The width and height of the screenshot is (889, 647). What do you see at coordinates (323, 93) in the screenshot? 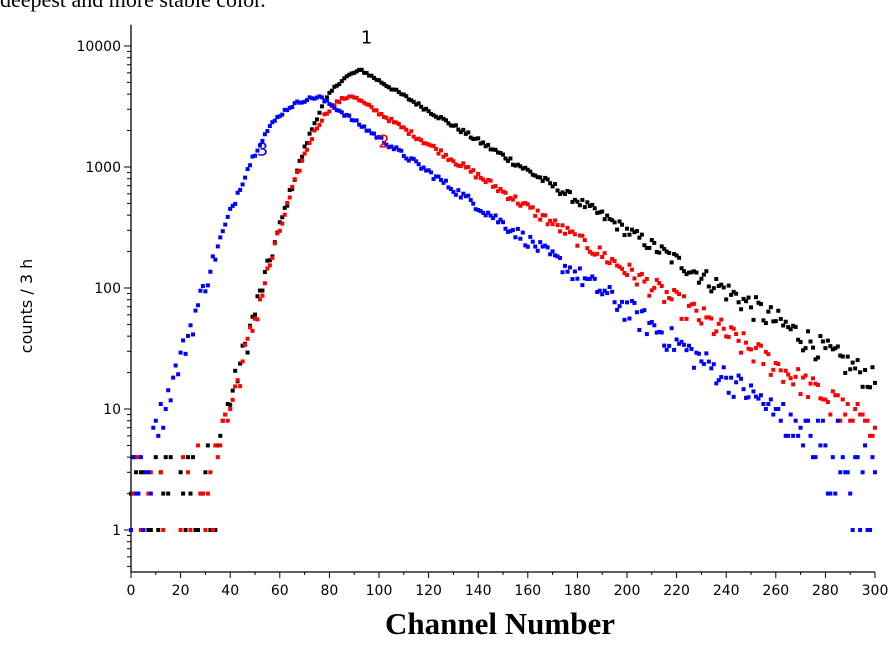
I see `curve-labels: 1 2 3` at bounding box center [323, 93].